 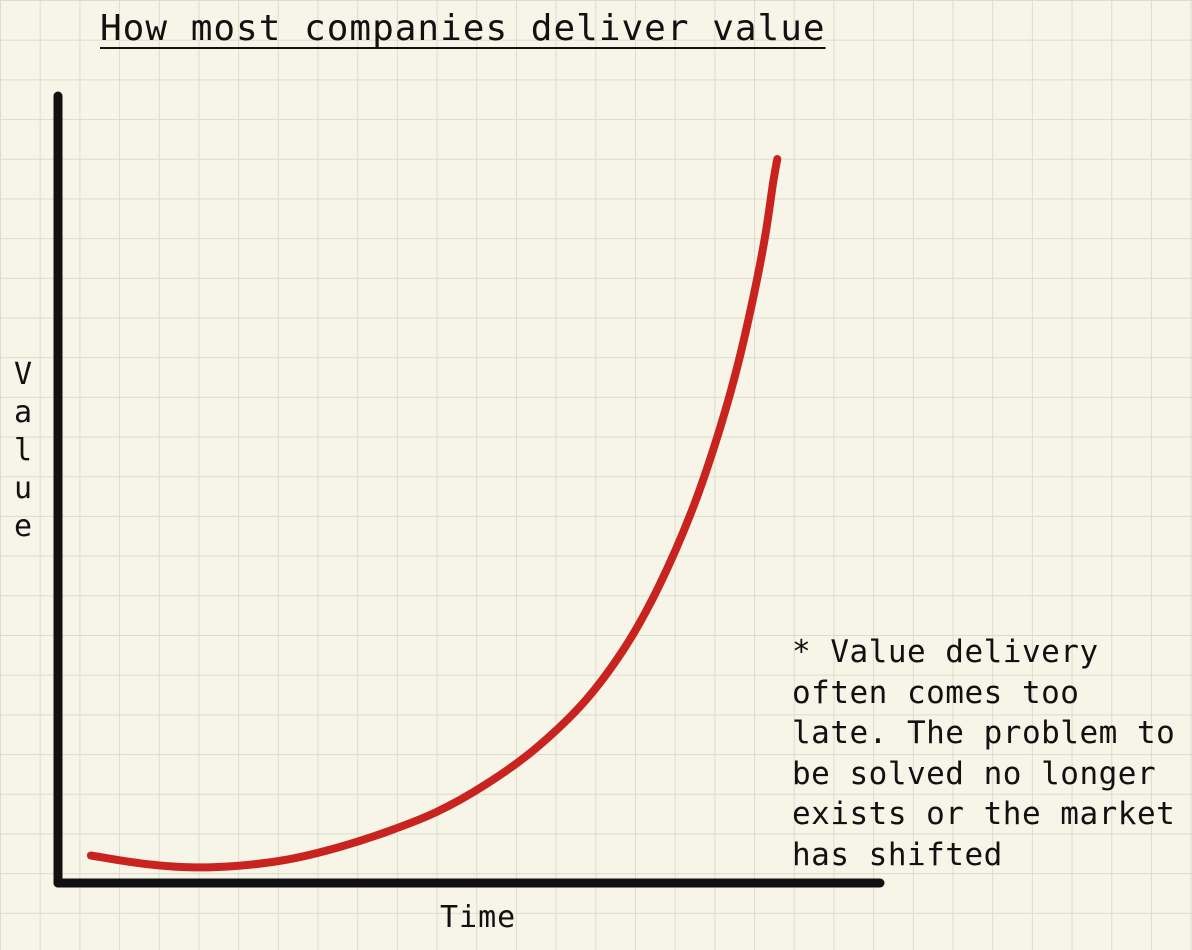 What do you see at coordinates (23, 374) in the screenshot?
I see `y-axis-label-letter: V` at bounding box center [23, 374].